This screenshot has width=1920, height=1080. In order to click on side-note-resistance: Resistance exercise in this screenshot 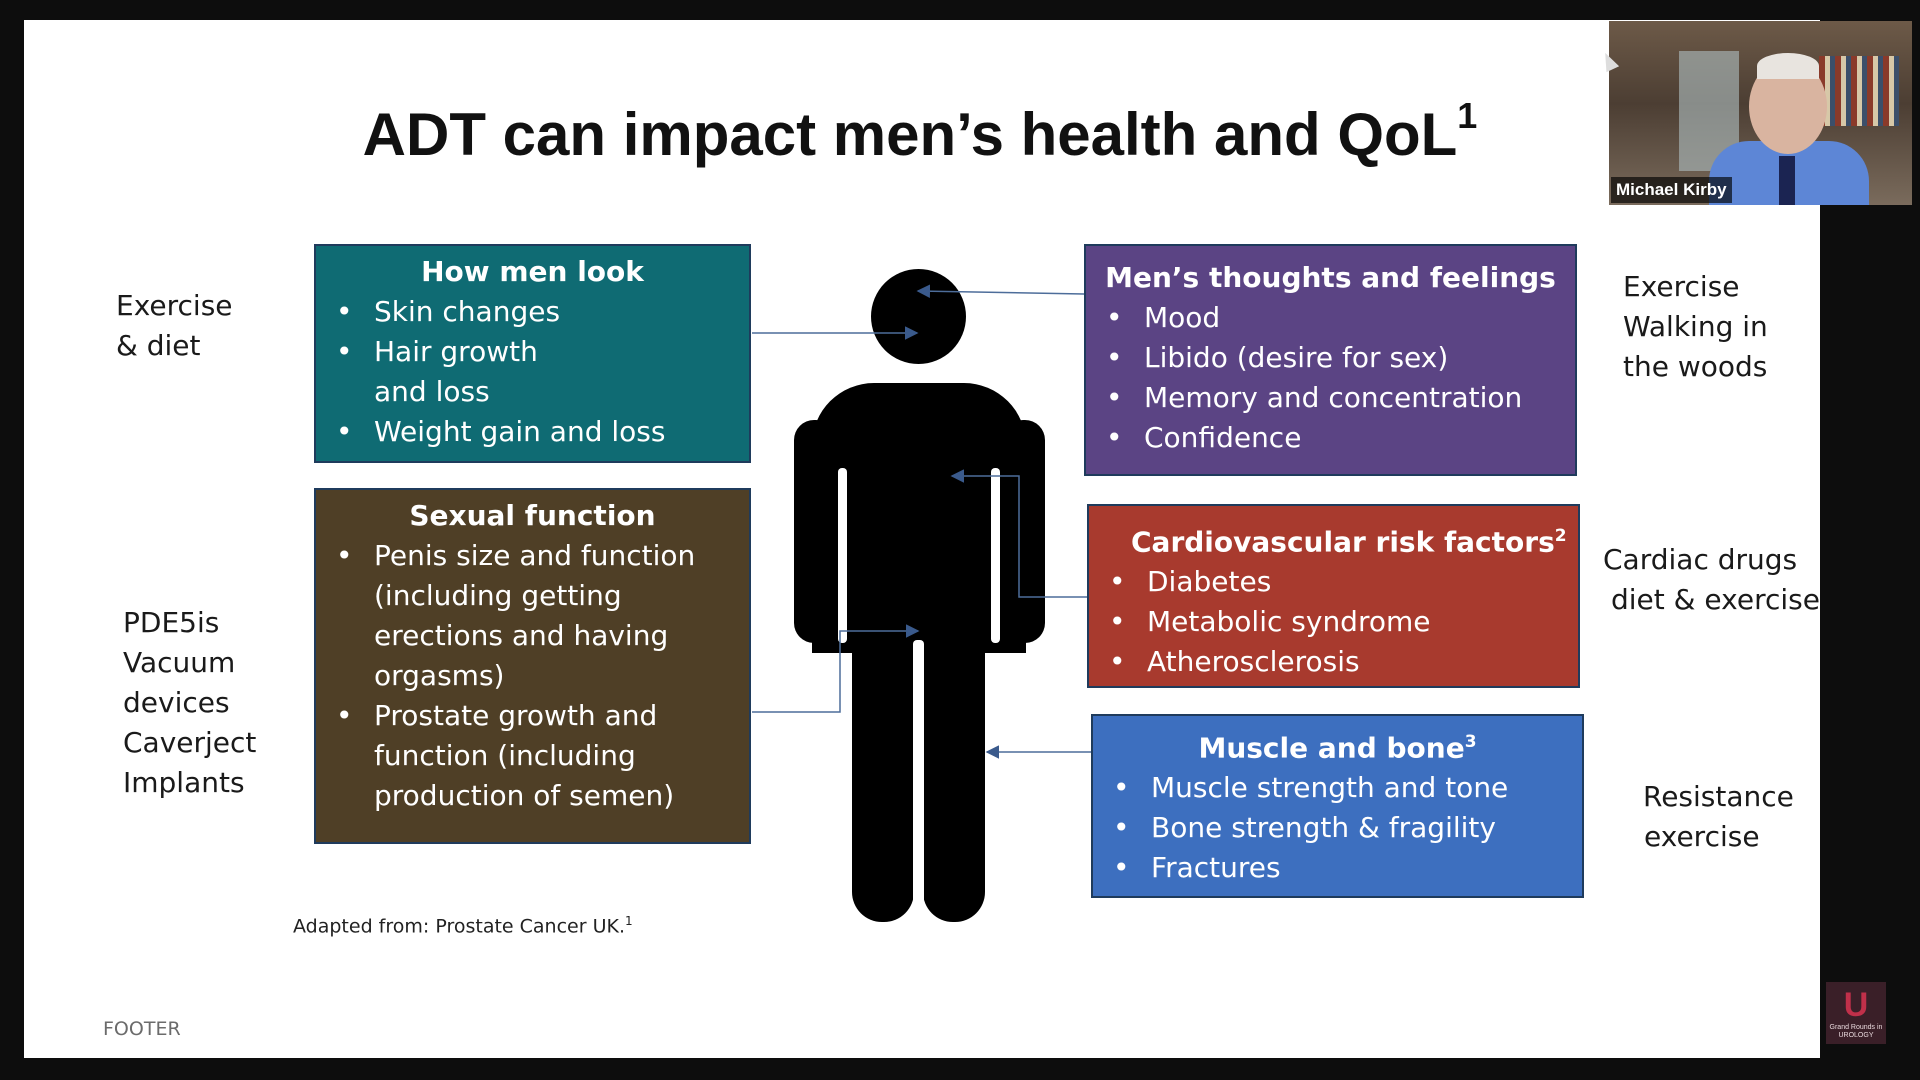, I will do `click(1718, 816)`.